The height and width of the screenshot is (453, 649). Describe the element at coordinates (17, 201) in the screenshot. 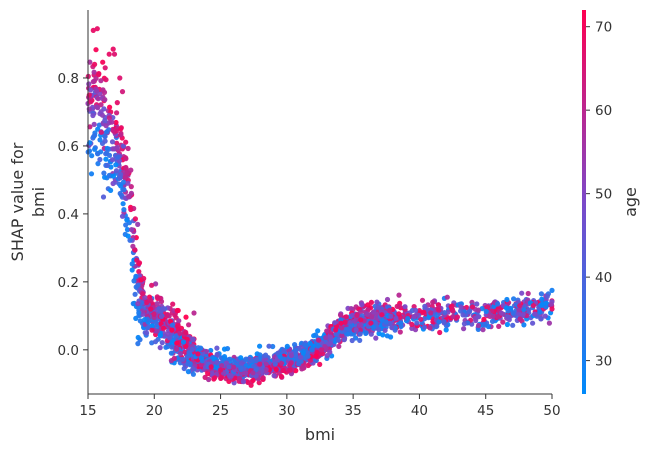

I see `y-axis-title-line-1: SHAP value for` at that location.